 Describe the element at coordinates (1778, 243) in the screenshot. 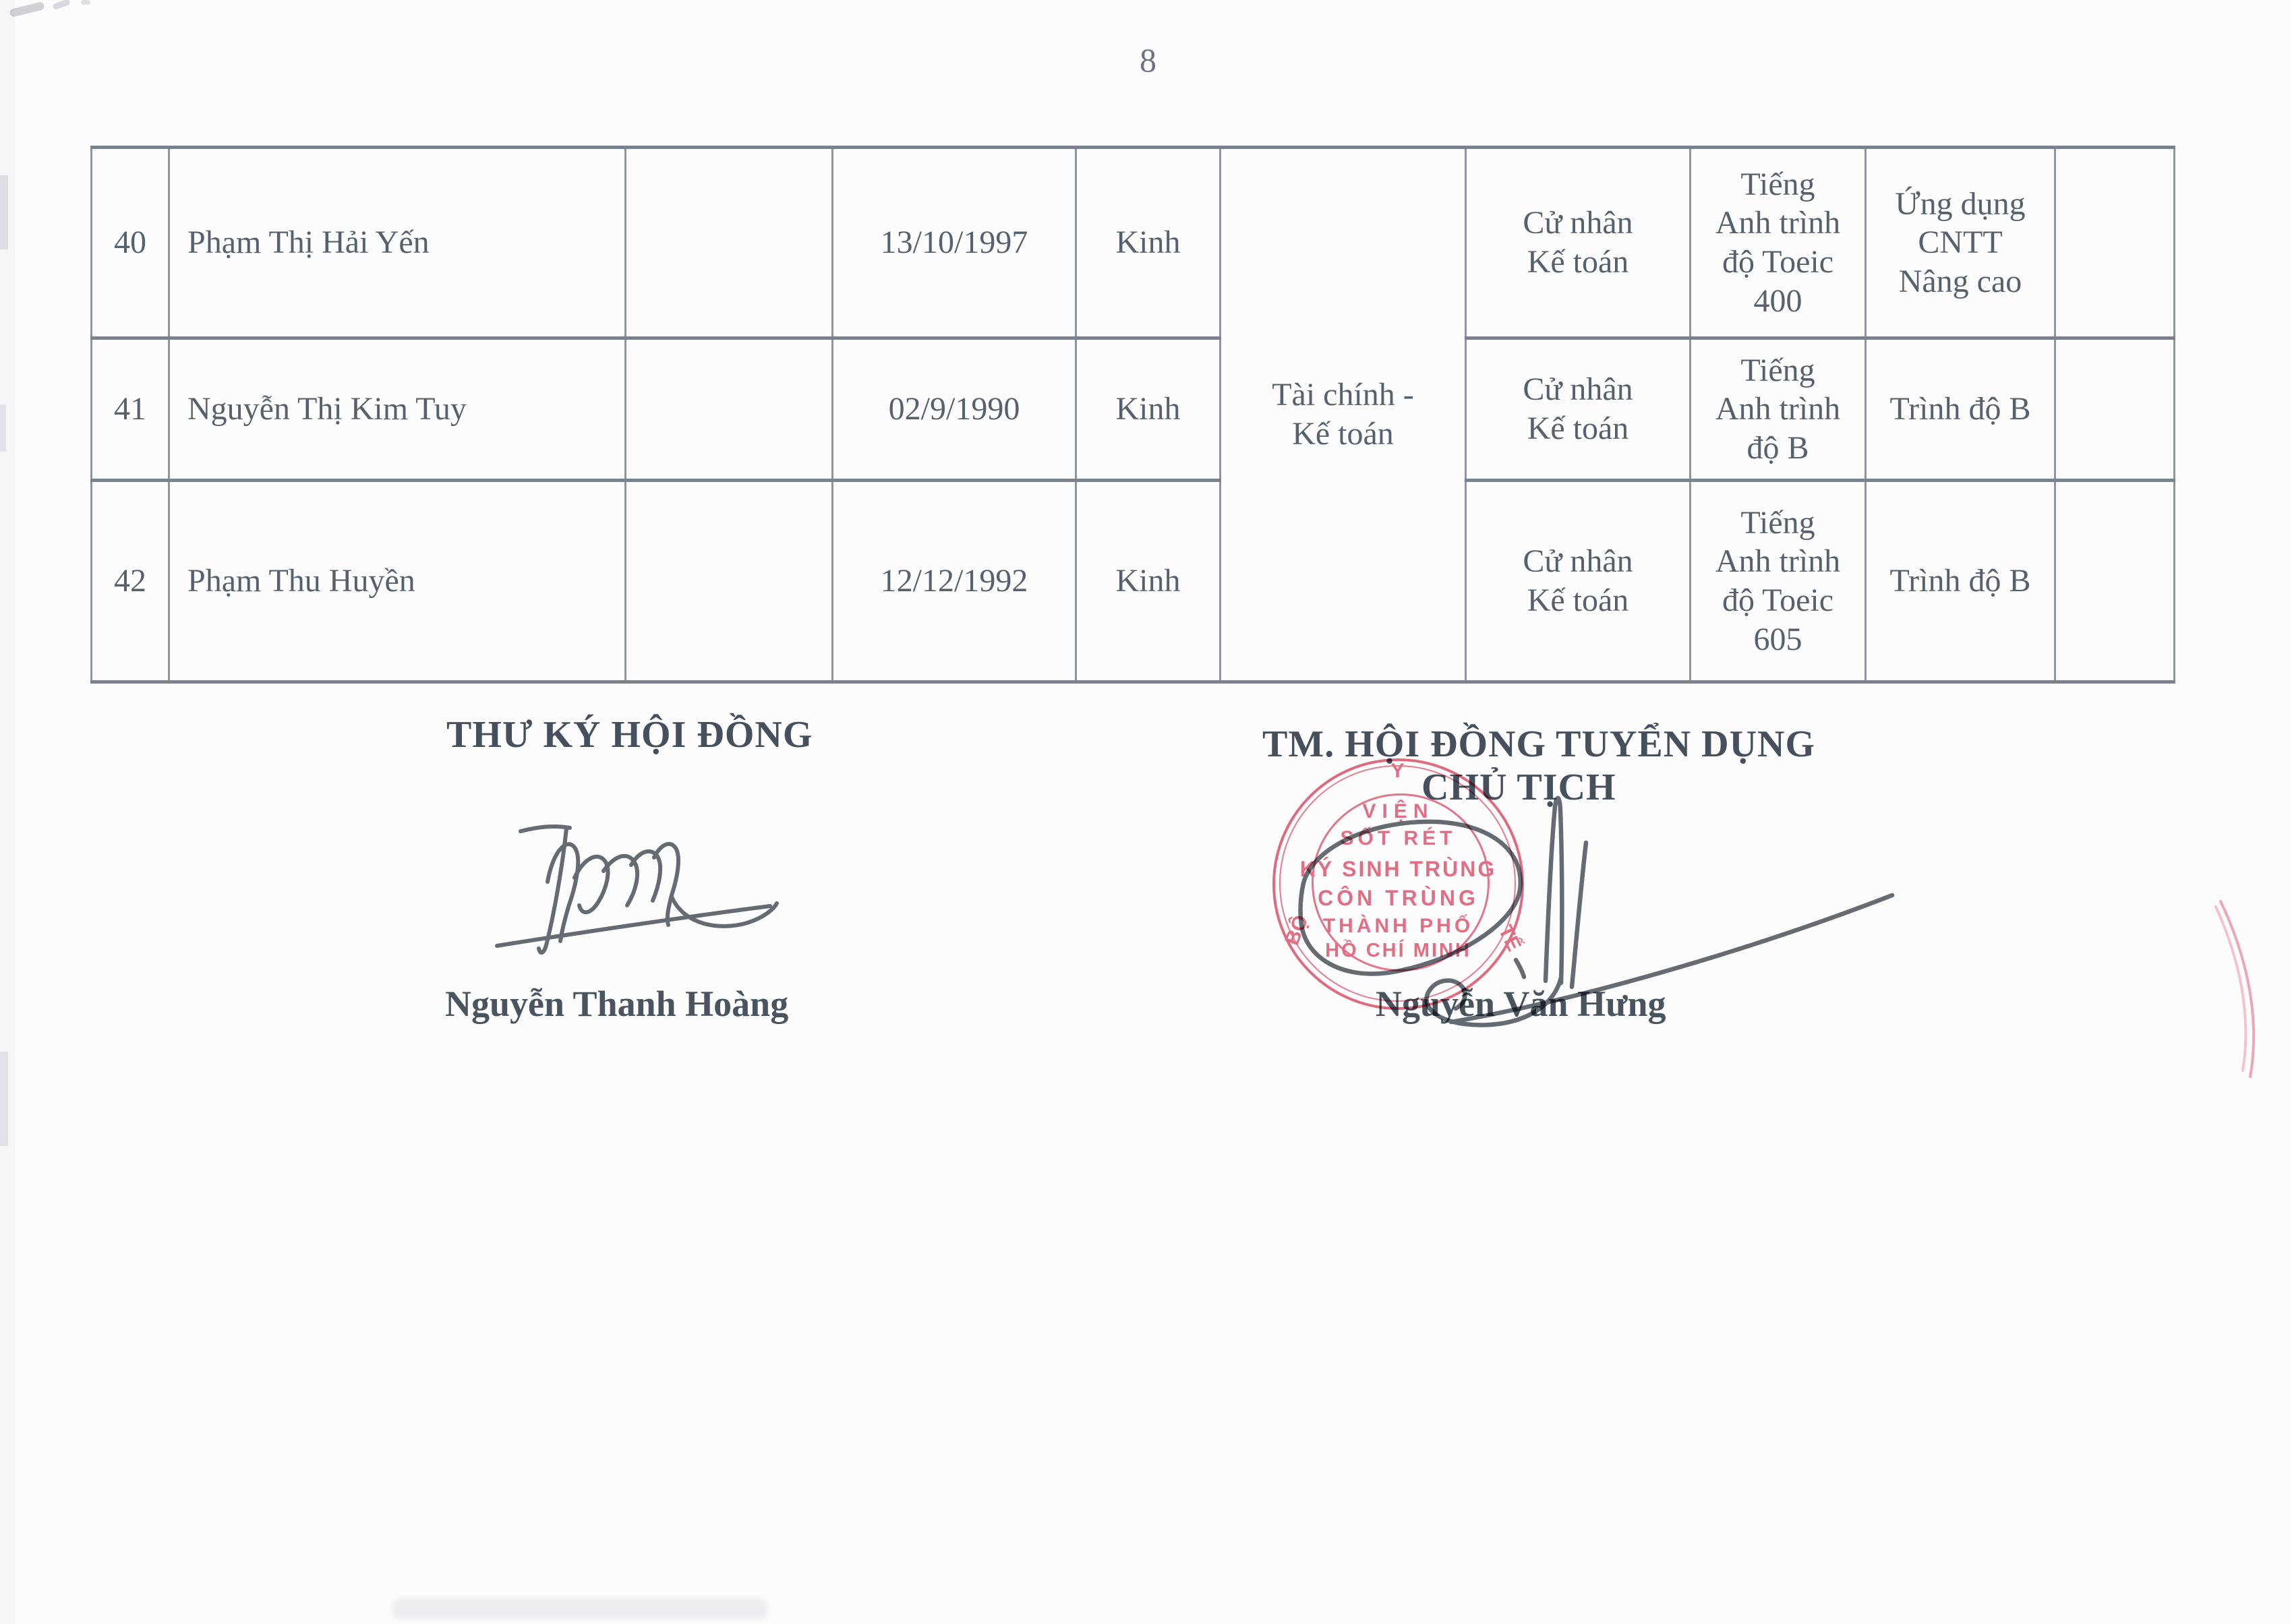

I see `cell-english: Tiếng Anh trình độ Toeic 400` at that location.